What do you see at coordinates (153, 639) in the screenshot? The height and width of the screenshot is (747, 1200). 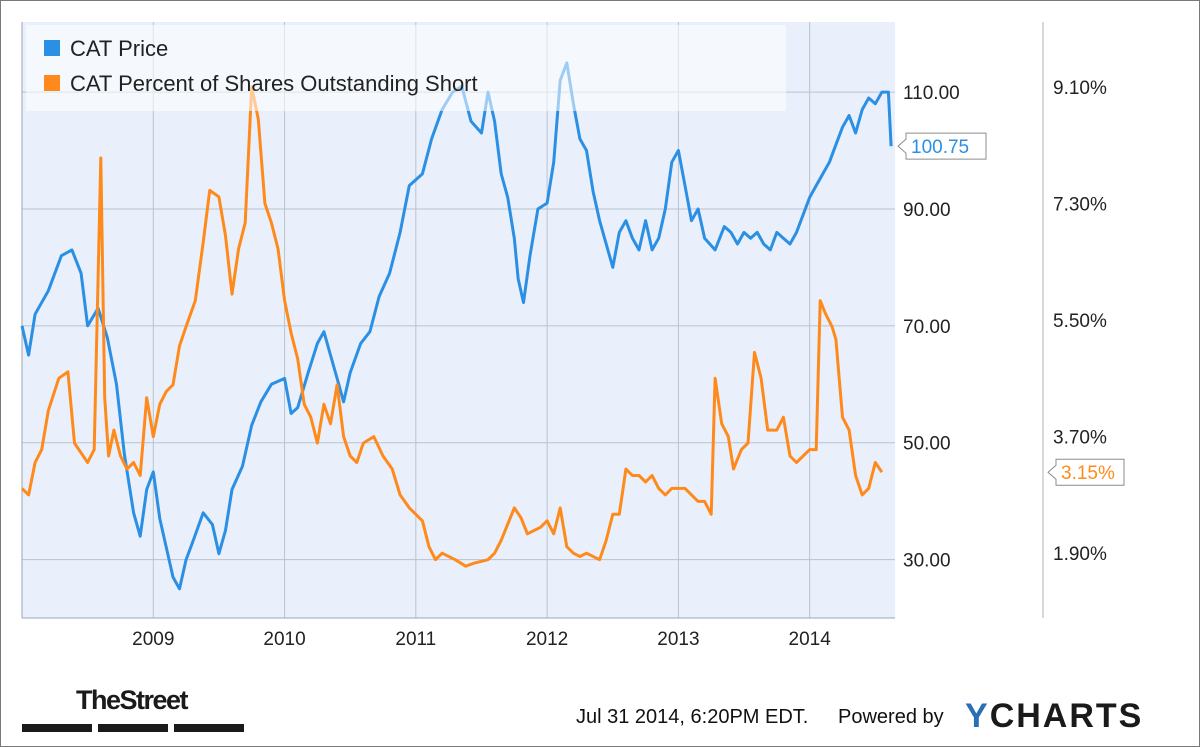 I see `x-tick-label: 2009` at bounding box center [153, 639].